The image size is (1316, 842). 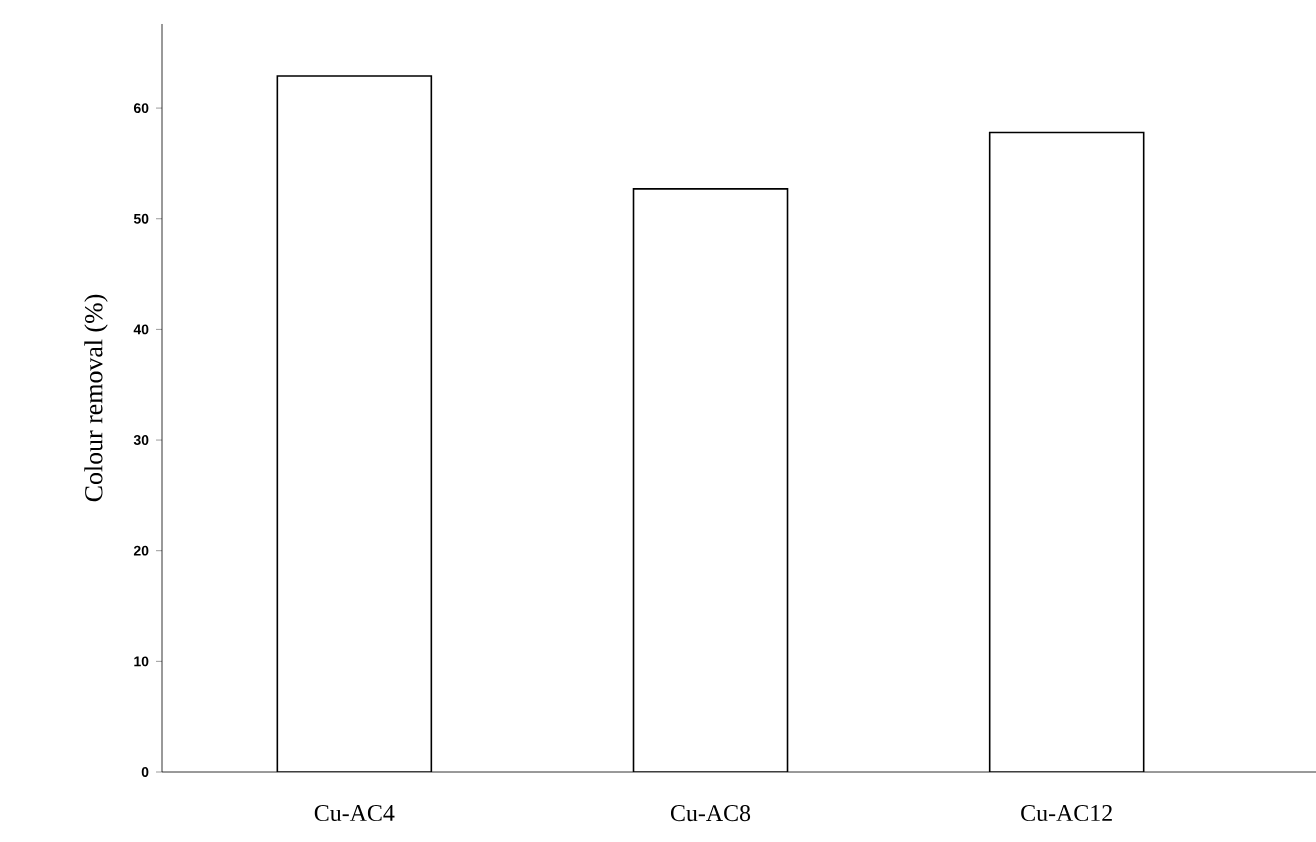 I want to click on x-tick-label: Cu-AC4, so click(x=354, y=813).